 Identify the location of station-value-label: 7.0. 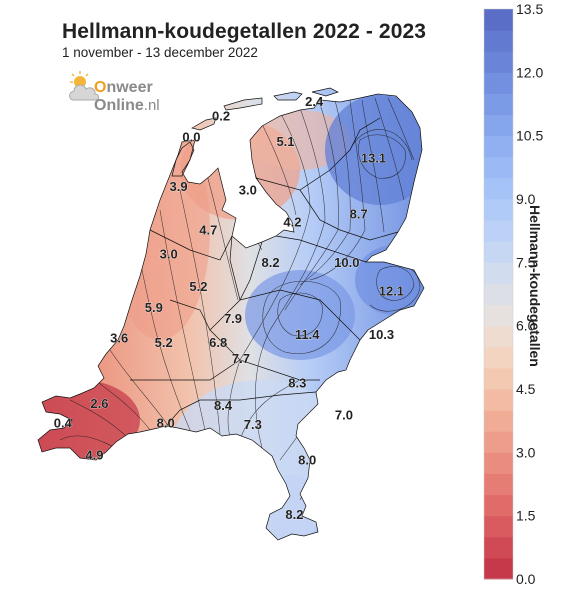
(344, 415).